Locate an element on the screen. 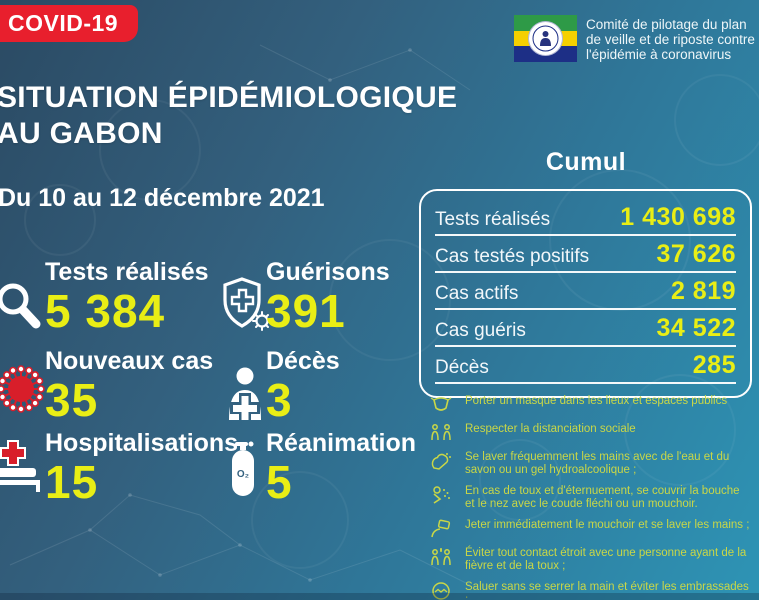 The width and height of the screenshot is (759, 600). page-title-line2: AU GABON is located at coordinates (81, 133).